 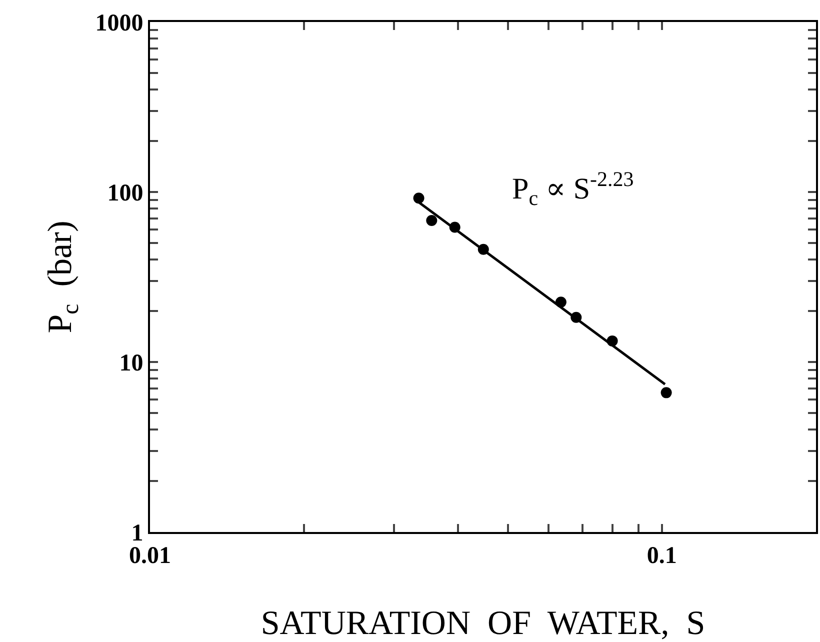 What do you see at coordinates (125, 193) in the screenshot?
I see `y-tick-label: 100` at bounding box center [125, 193].